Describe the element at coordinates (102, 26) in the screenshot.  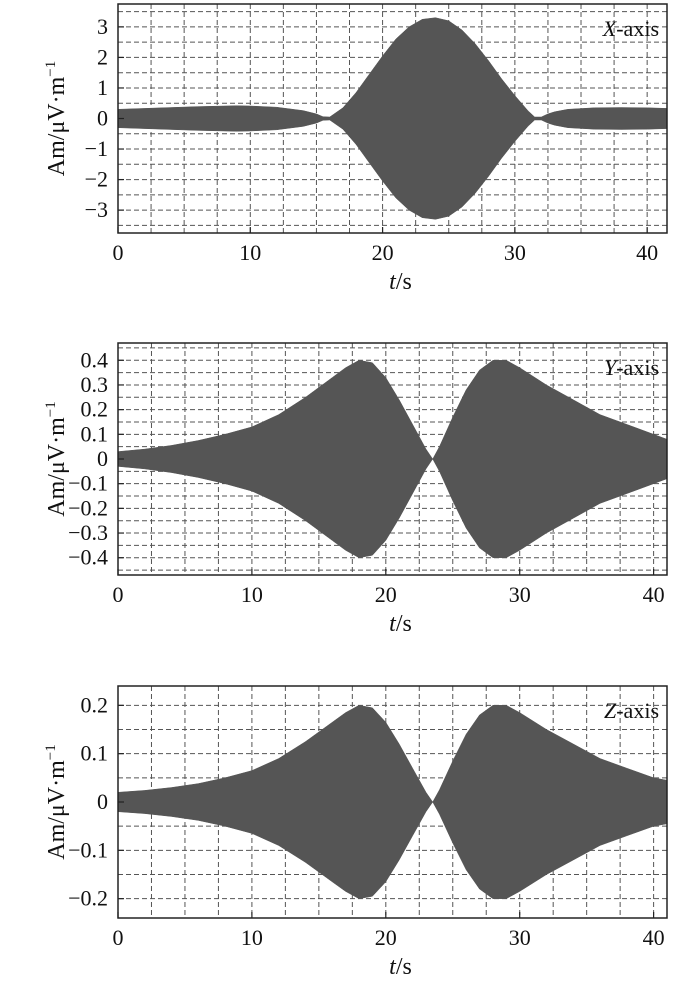
I see `y-tick-label: 3` at that location.